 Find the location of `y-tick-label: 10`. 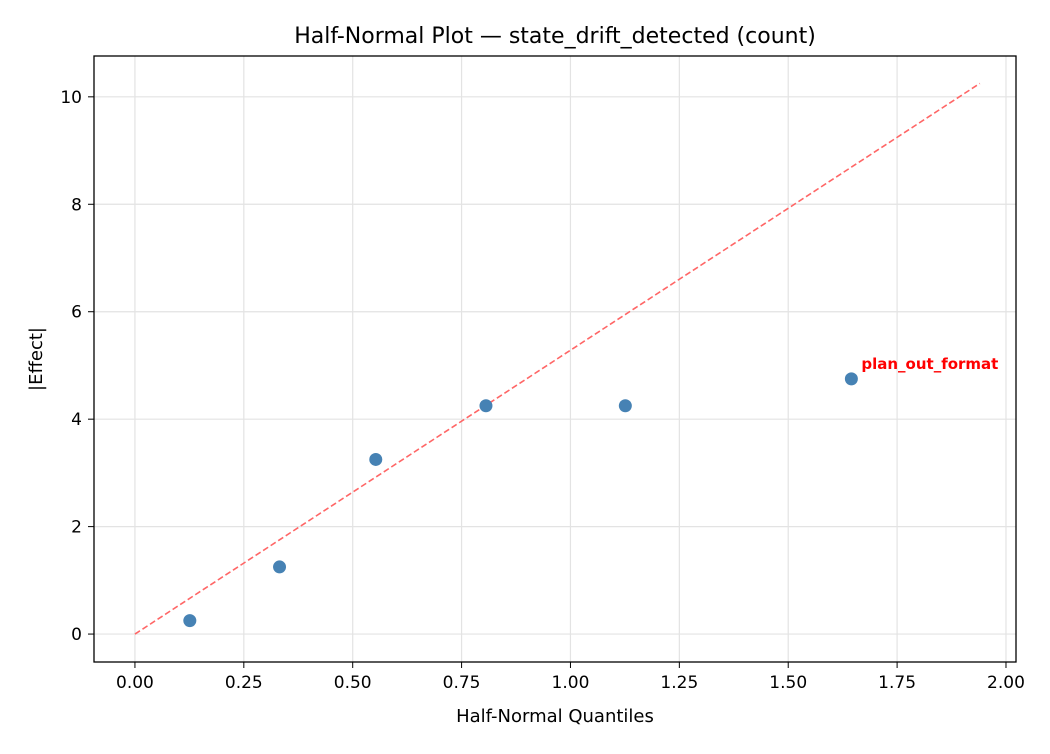

y-tick-label: 10 is located at coordinates (71, 98).